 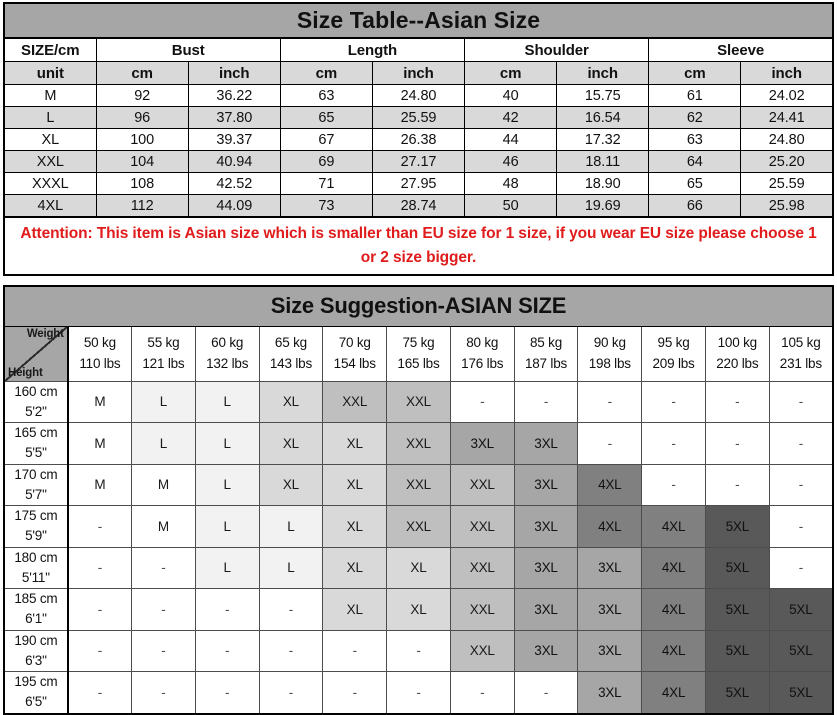 I want to click on unit-shoulder-inch: inch, so click(x=603, y=73).